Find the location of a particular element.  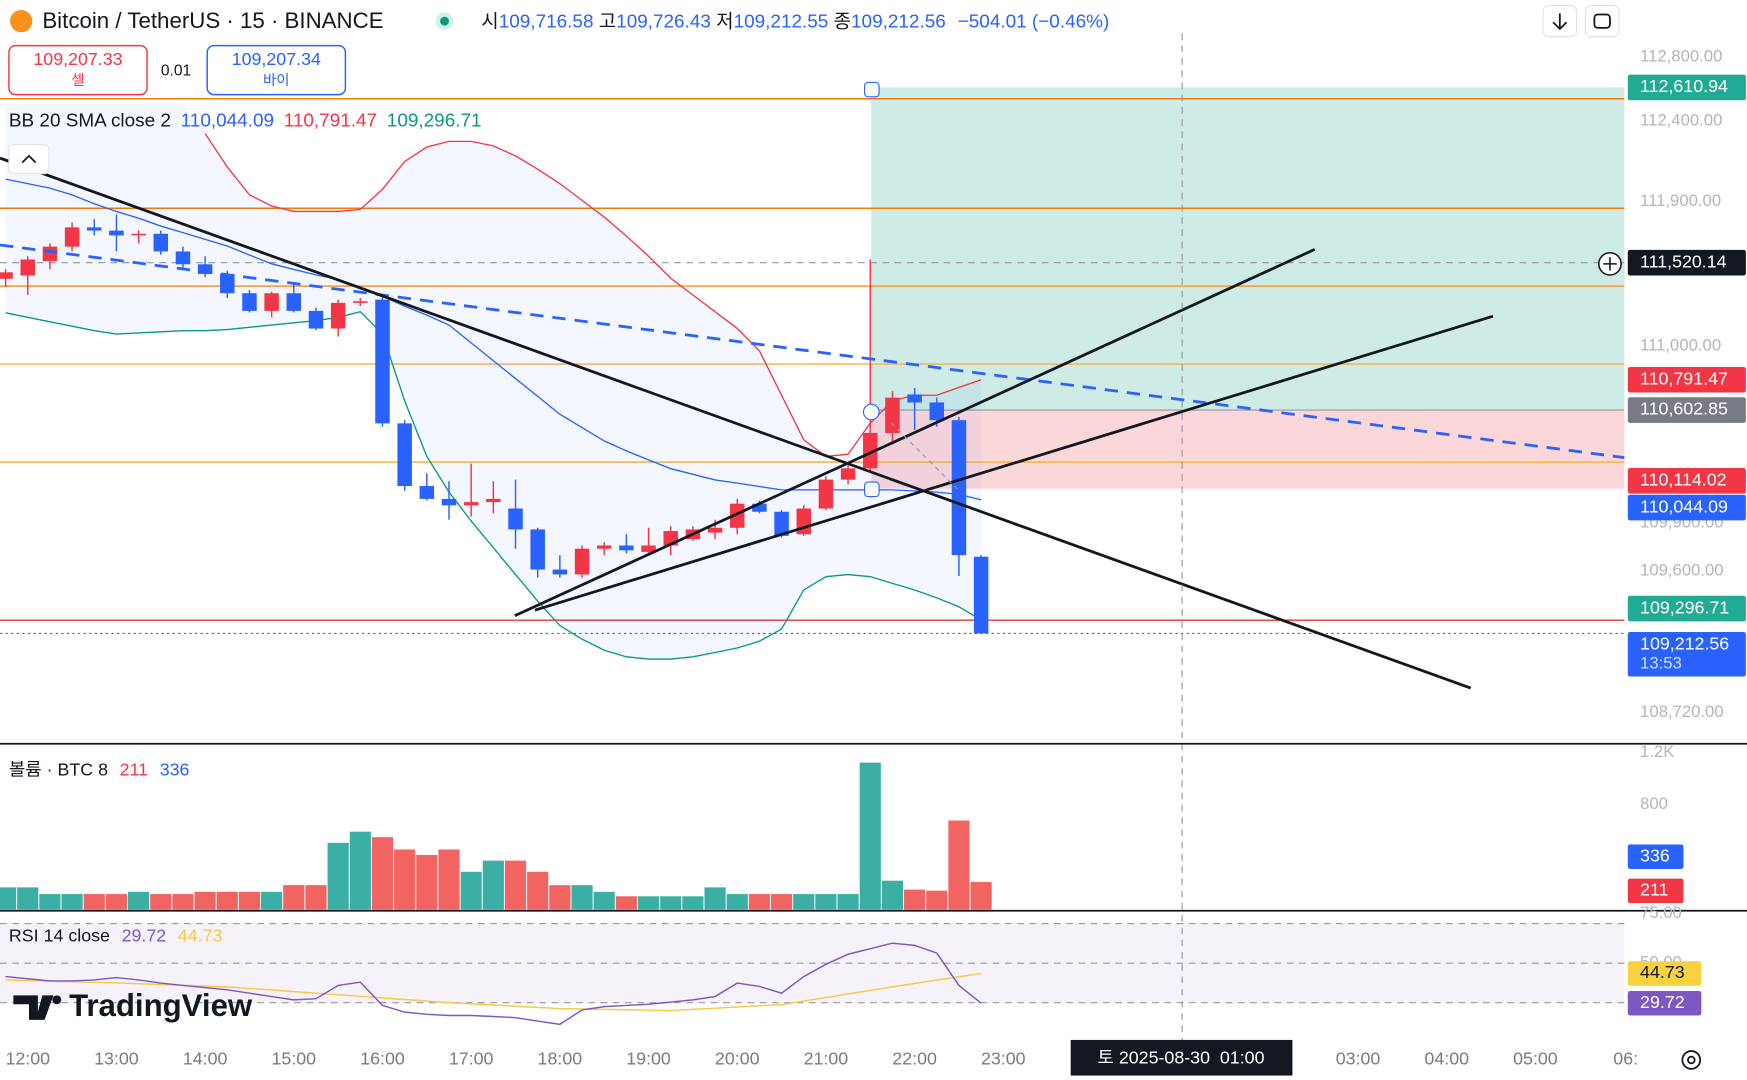

ohlc-key: 저 is located at coordinates (724, 21).